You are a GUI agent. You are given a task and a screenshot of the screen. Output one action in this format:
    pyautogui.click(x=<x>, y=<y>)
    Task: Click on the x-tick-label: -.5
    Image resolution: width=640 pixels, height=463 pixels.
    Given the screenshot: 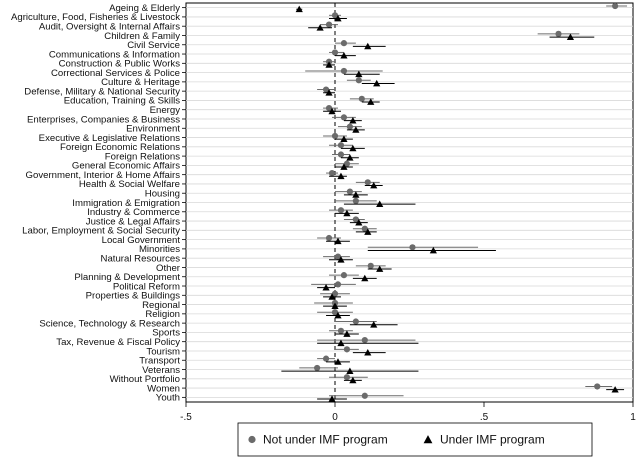 What is the action you would take?
    pyautogui.click(x=186, y=417)
    